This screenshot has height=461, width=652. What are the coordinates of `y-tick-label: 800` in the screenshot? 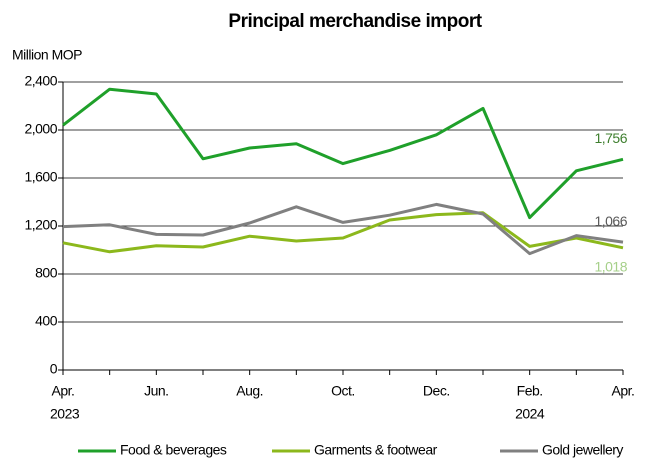 It's located at (46, 273).